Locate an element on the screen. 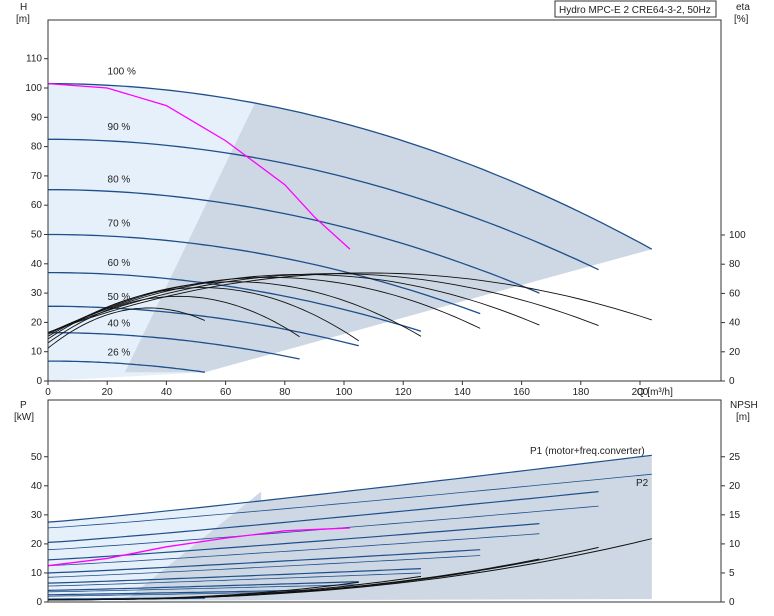 The image size is (774, 616). npsh-axis-unit: [m] is located at coordinates (743, 417).